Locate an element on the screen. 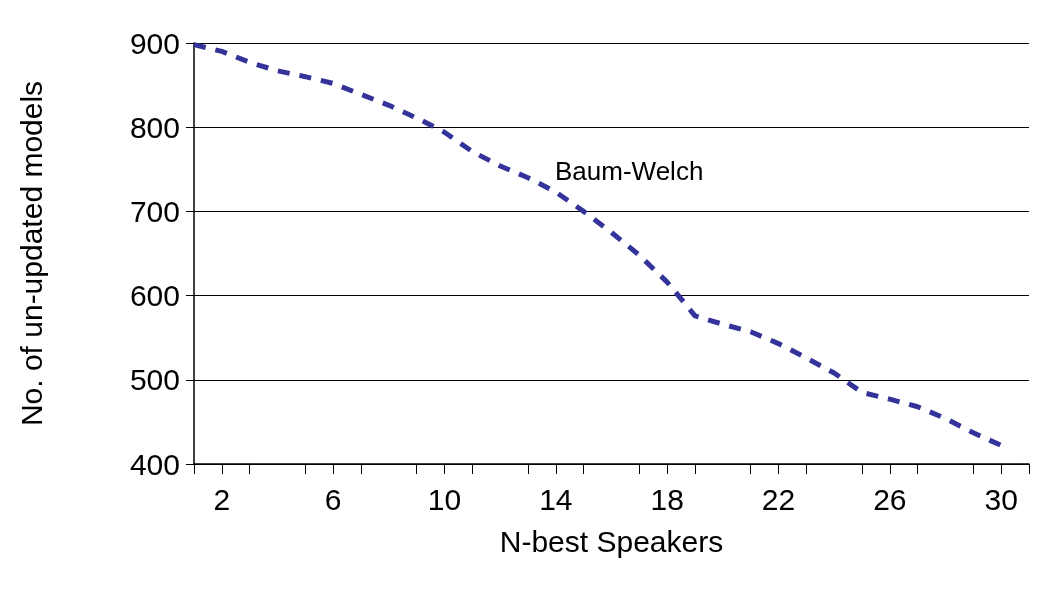  x-tick-label: 2 is located at coordinates (222, 499).